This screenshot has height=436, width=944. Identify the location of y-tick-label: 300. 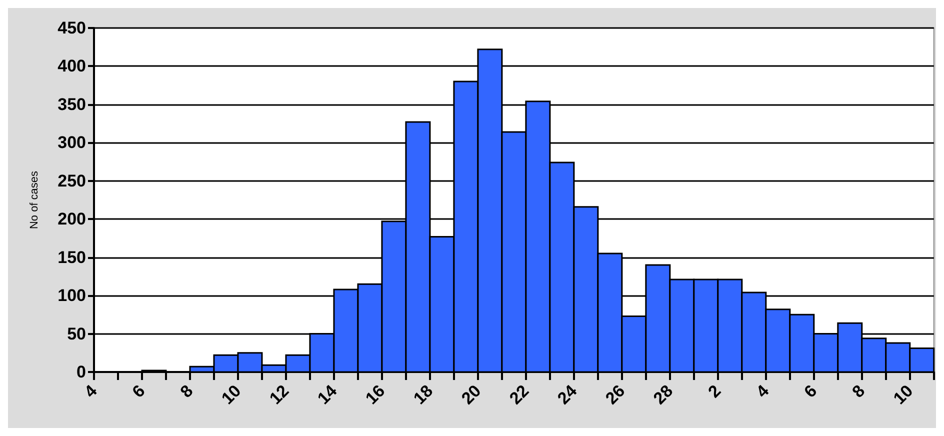
(72, 142).